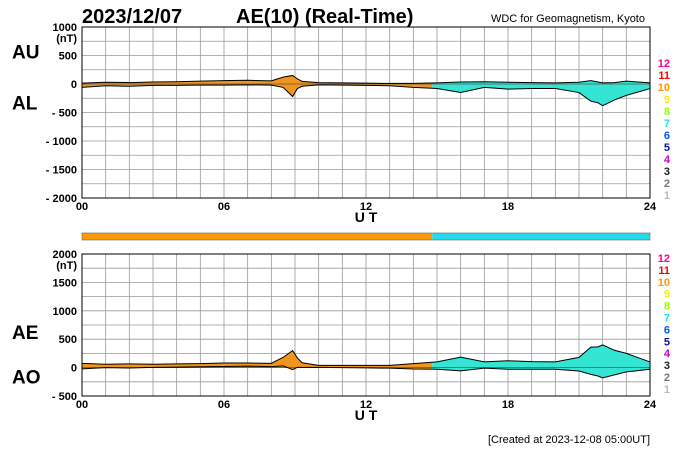 This screenshot has width=700, height=450. I want to click on area-fill-ae-orange, so click(257, 359).